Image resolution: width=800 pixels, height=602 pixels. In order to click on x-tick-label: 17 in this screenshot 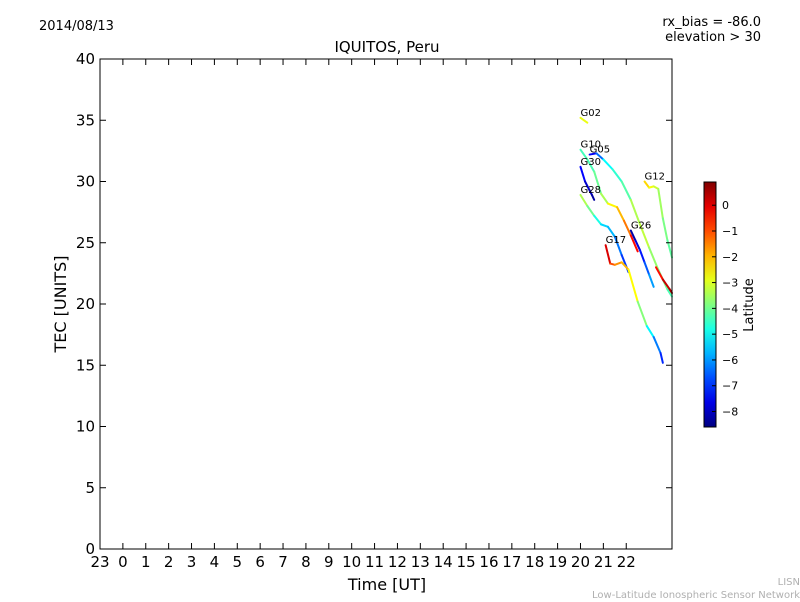, I will do `click(511, 562)`.